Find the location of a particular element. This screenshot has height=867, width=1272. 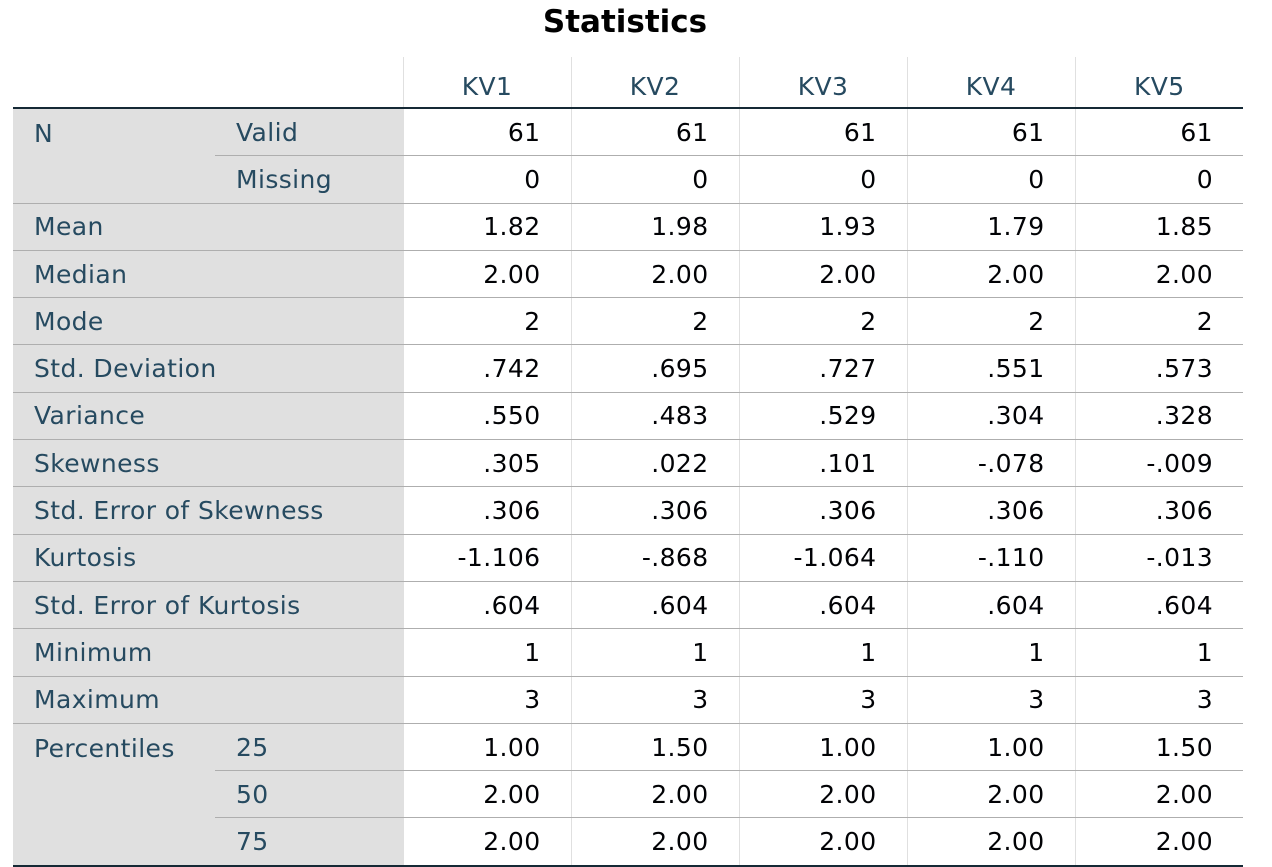

row-label: Valid is located at coordinates (309, 132).